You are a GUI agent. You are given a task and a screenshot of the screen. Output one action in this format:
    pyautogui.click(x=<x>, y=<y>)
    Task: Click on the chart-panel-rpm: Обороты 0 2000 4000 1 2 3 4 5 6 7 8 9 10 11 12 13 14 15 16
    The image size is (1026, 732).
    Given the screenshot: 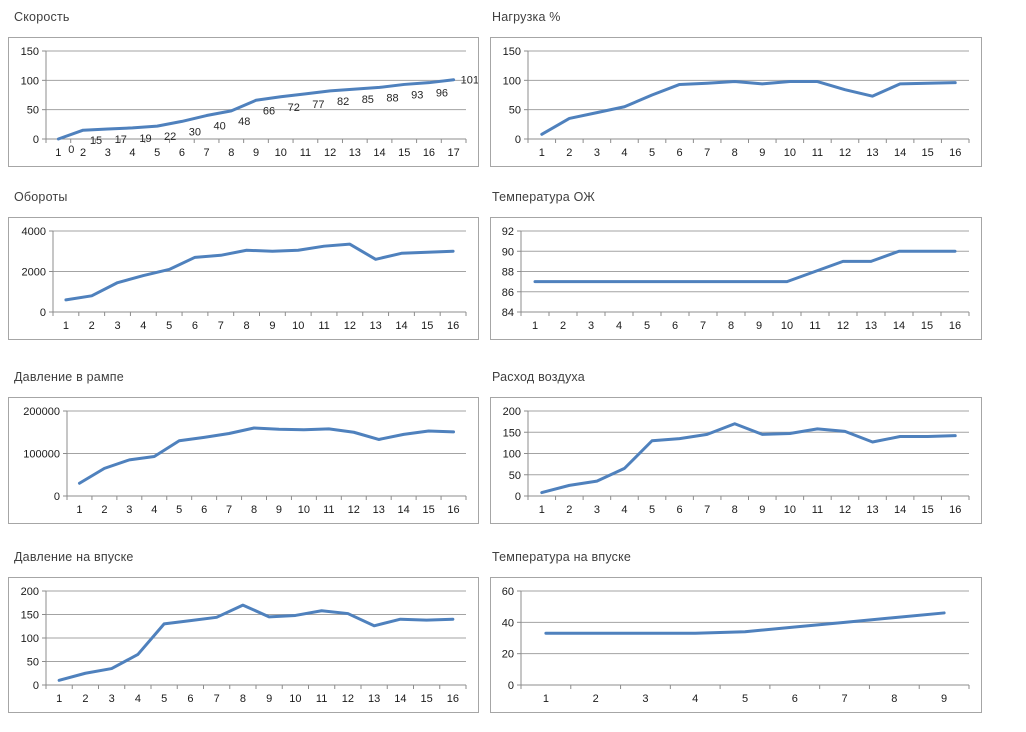 What is the action you would take?
    pyautogui.click(x=242, y=270)
    